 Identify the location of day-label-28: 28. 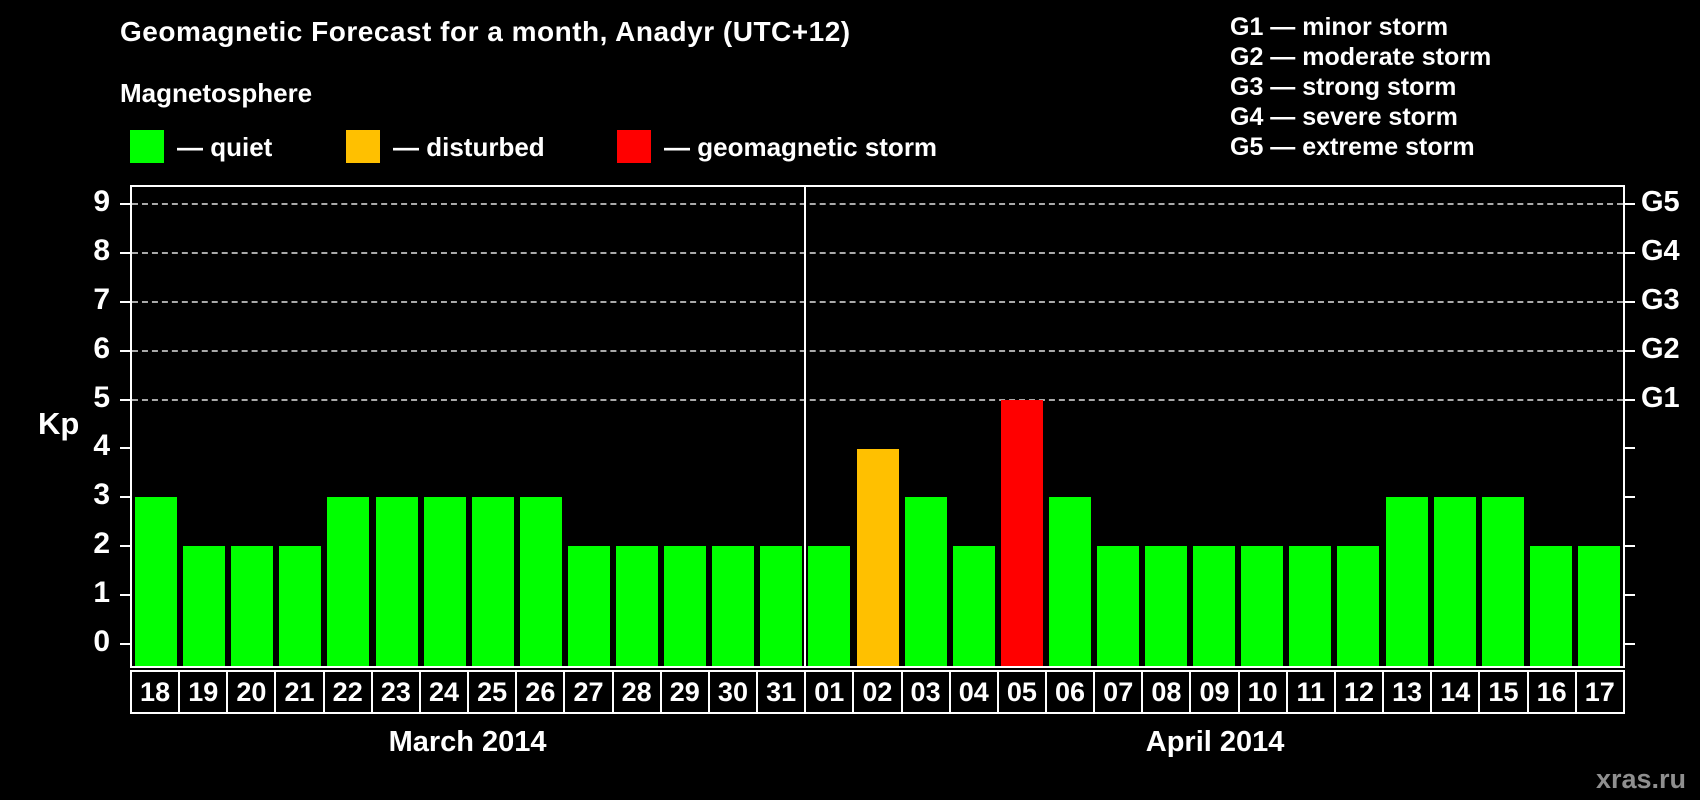
(636, 692).